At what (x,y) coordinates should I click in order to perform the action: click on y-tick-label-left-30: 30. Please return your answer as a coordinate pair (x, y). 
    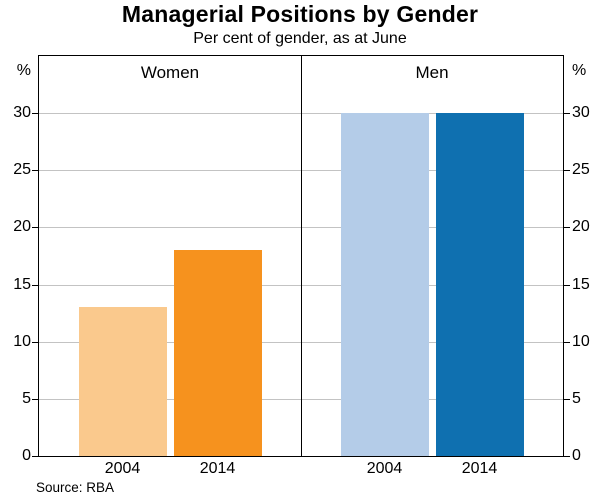
    Looking at the image, I should click on (22, 113).